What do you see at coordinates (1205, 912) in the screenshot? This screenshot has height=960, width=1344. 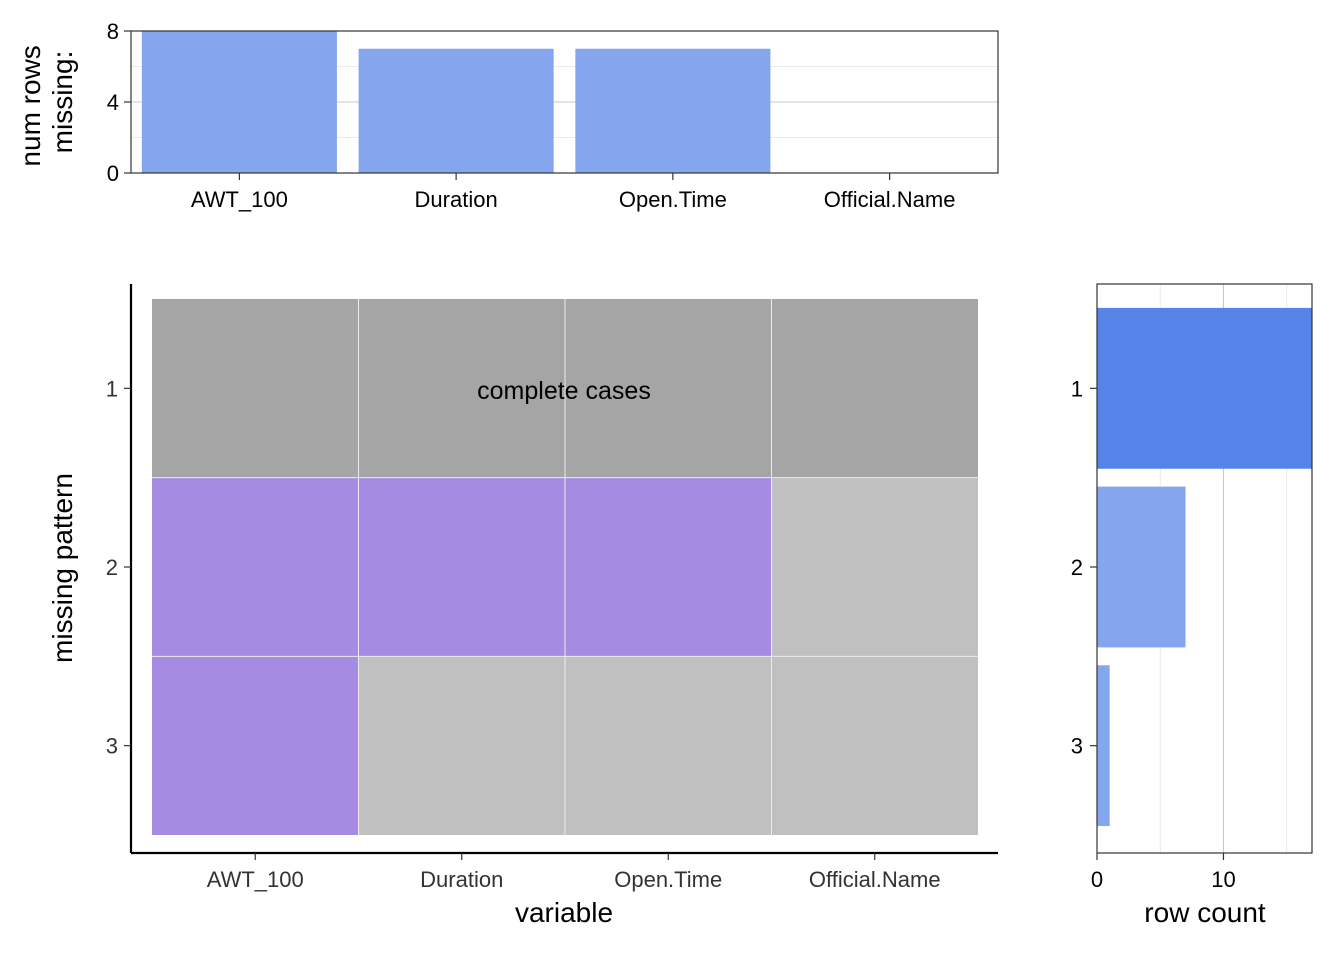 I see `right-x-axis-title: row count` at bounding box center [1205, 912].